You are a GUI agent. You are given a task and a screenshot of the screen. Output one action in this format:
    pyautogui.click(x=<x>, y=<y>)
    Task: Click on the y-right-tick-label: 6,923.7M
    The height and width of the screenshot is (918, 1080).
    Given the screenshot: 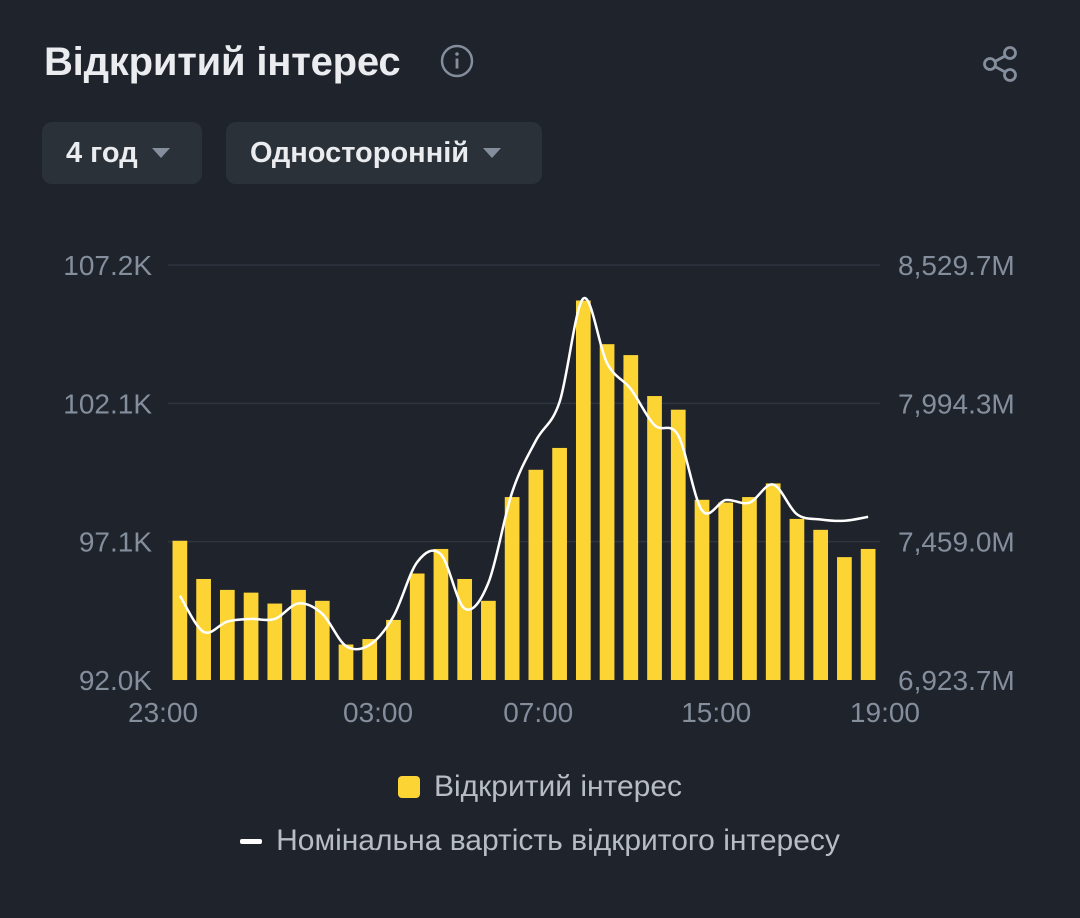 What is the action you would take?
    pyautogui.click(x=956, y=680)
    